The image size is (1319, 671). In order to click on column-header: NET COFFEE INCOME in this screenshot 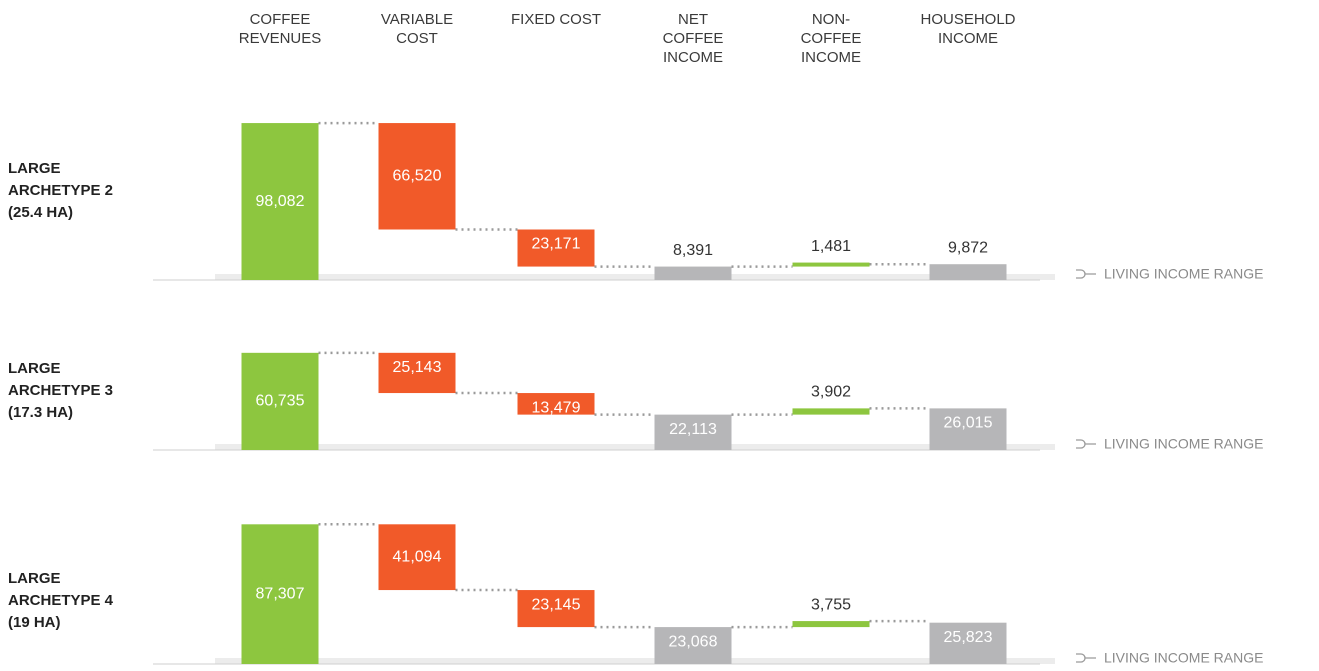, I will do `click(693, 38)`.